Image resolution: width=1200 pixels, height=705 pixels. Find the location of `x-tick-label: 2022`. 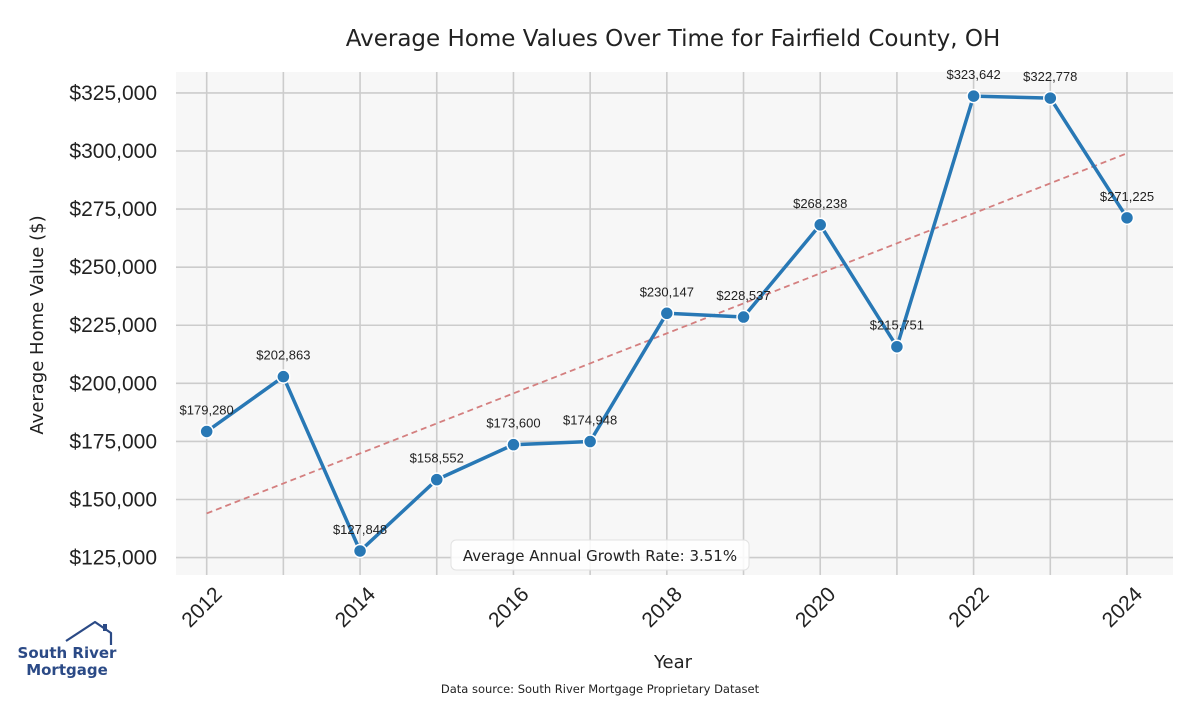

x-tick-label: 2022 is located at coordinates (968, 607).